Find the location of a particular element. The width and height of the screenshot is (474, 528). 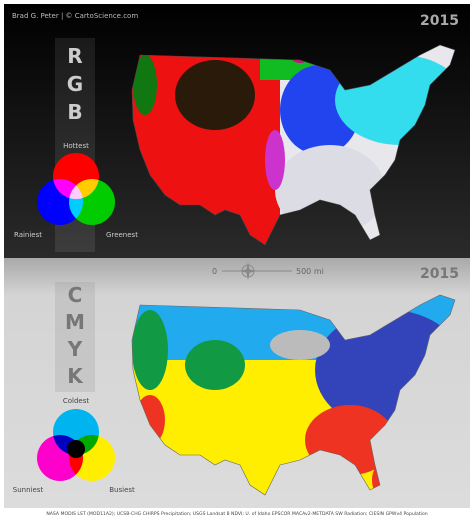

panel-letter: G is located at coordinates (75, 84).